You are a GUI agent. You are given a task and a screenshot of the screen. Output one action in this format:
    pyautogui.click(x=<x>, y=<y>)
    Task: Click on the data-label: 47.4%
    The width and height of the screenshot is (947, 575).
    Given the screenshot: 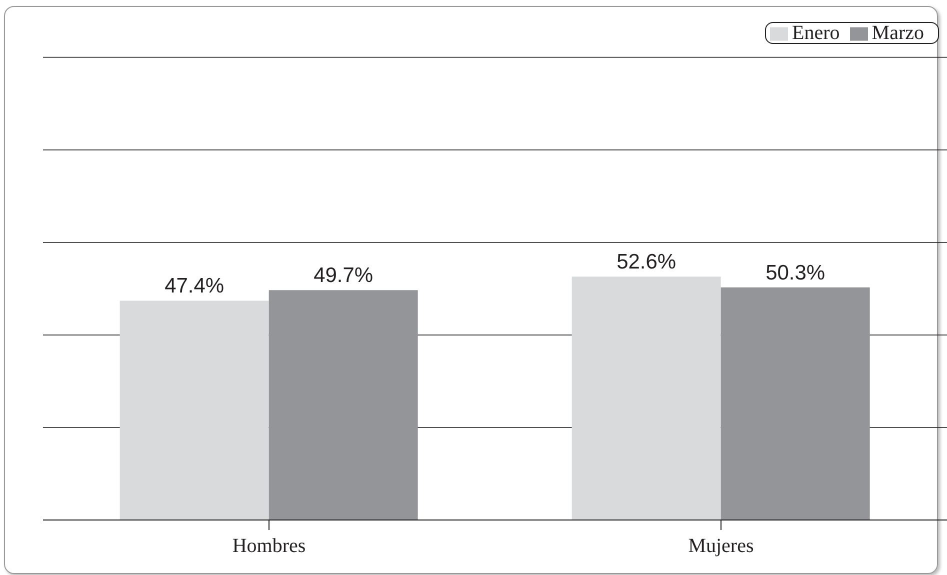 What is the action you would take?
    pyautogui.click(x=194, y=286)
    